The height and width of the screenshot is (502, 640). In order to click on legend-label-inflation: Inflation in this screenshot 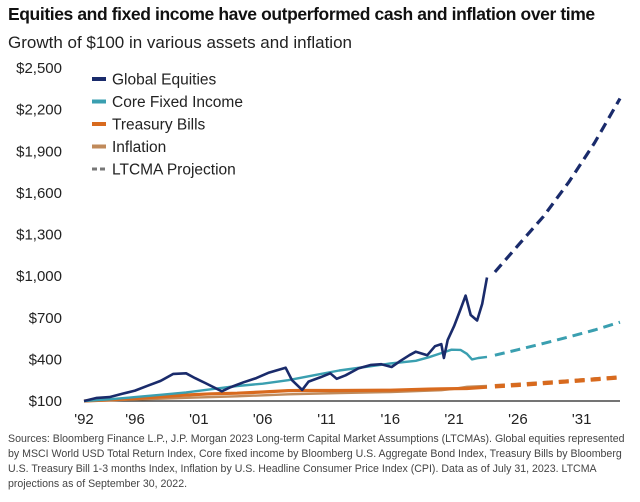, I will do `click(139, 147)`.